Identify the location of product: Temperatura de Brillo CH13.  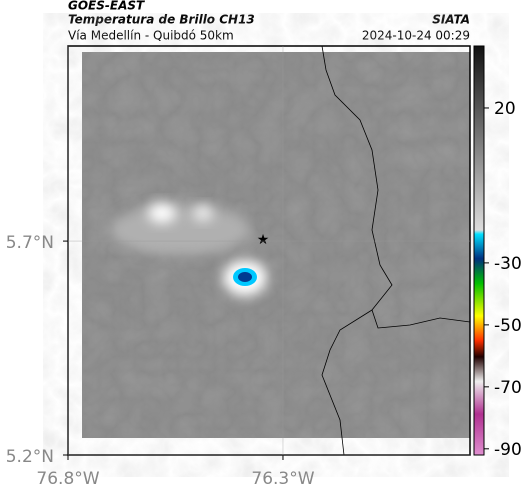
(161, 20).